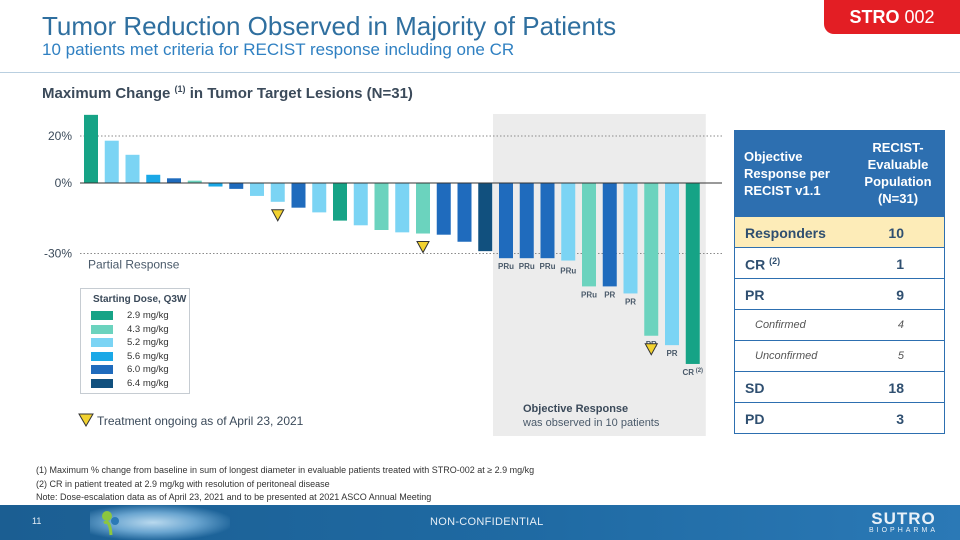 The image size is (960, 540). Describe the element at coordinates (839, 263) in the screenshot. I see `table-row-cr: CR (2) 1` at that location.